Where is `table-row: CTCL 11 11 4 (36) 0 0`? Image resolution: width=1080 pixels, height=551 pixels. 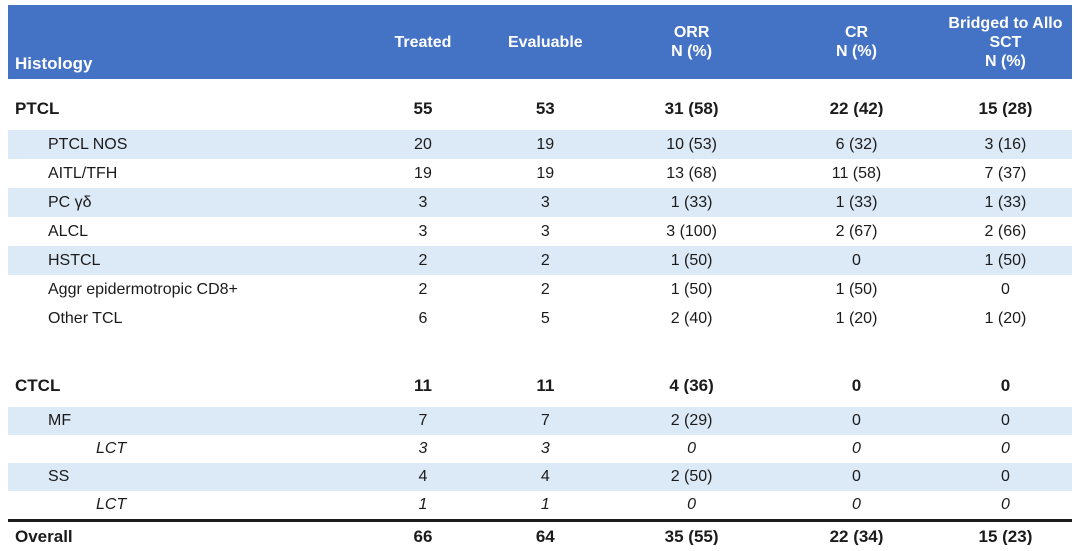
table-row: CTCL 11 11 4 (36) 0 0 is located at coordinates (540, 385).